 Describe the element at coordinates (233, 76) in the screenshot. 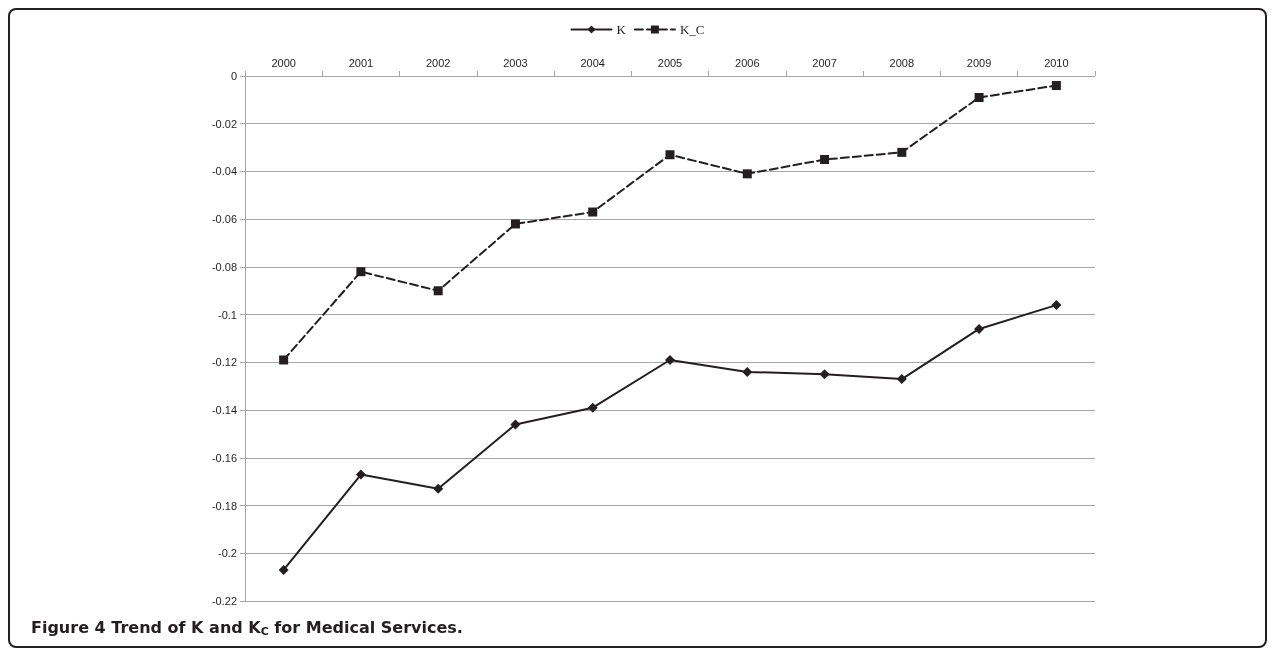

I see `y-tick-label: 0` at that location.